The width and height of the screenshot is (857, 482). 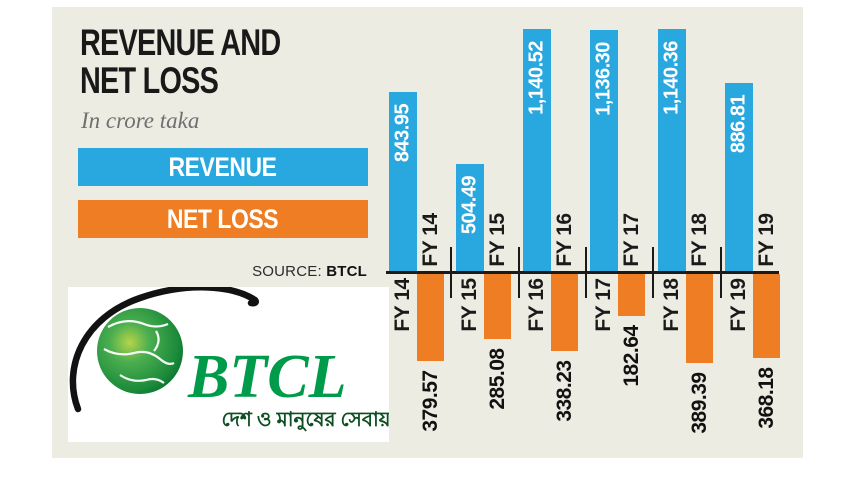 I want to click on legend-net-loss: NET LOSS, so click(x=223, y=219).